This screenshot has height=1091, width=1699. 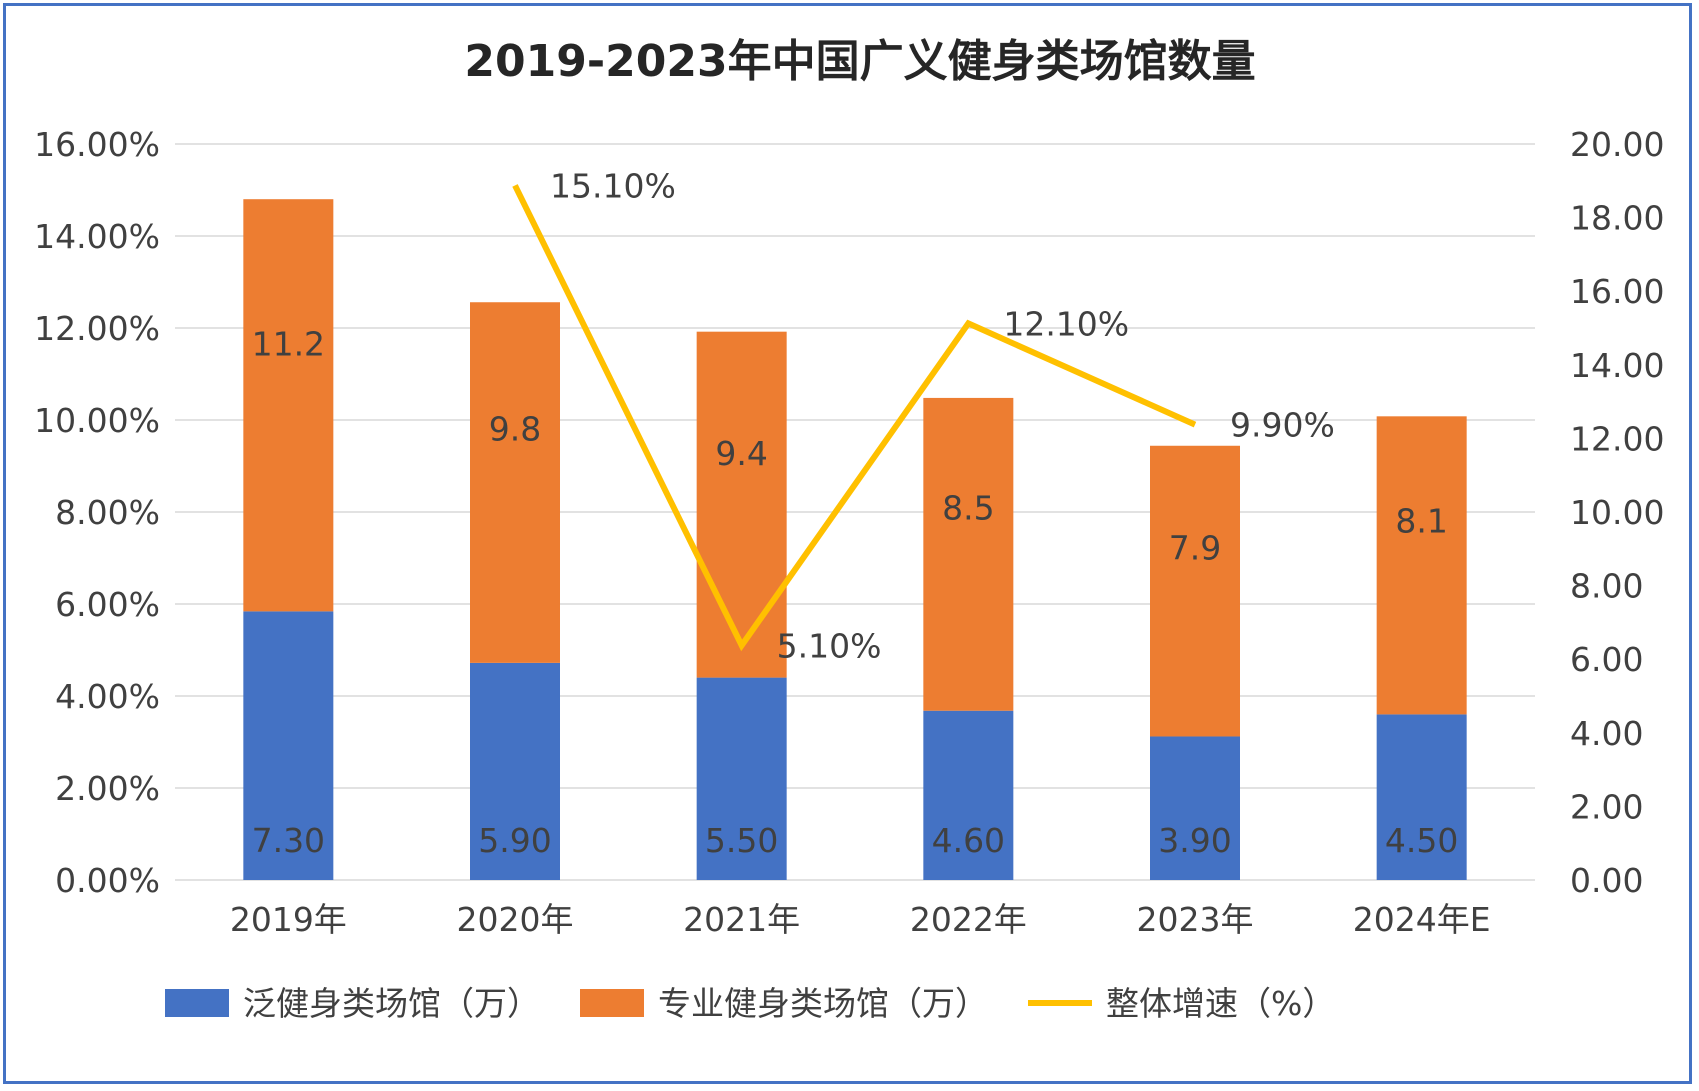 What do you see at coordinates (515, 428) in the screenshot?
I see `bar-data-label: 9.8` at bounding box center [515, 428].